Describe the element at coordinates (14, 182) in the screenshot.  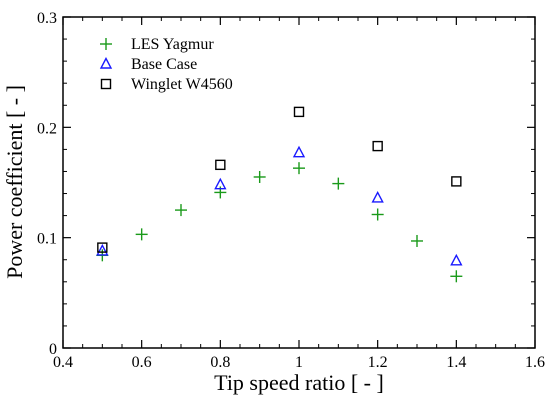
I see `y-axis-title: Power coefficient [ - ]` at that location.